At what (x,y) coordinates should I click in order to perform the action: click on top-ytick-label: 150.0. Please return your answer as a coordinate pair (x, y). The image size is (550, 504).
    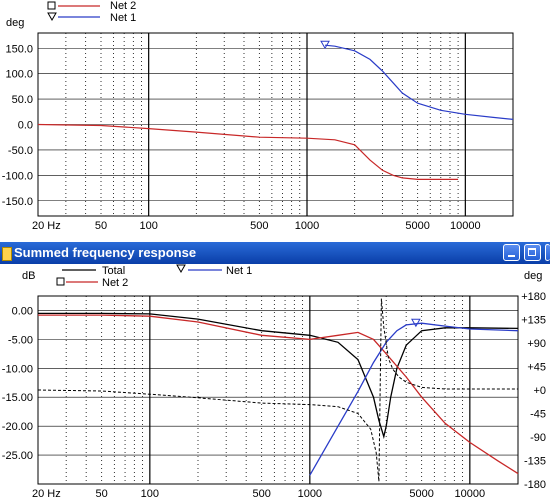
    Looking at the image, I should click on (19, 49).